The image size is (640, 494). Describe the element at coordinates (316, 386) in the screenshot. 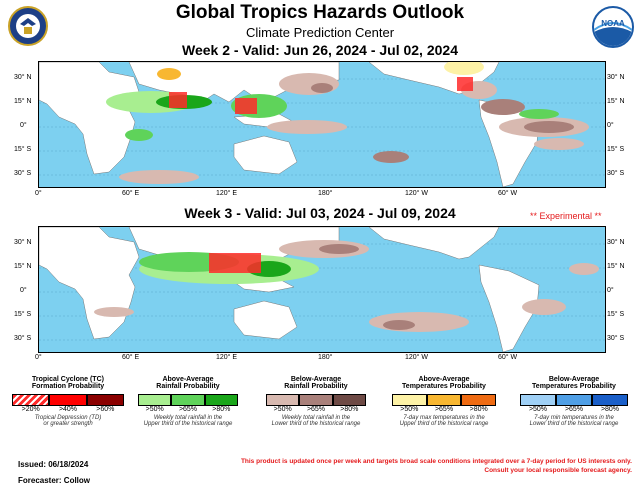

I see `legend-dry-title2: Rainfall Probability` at that location.